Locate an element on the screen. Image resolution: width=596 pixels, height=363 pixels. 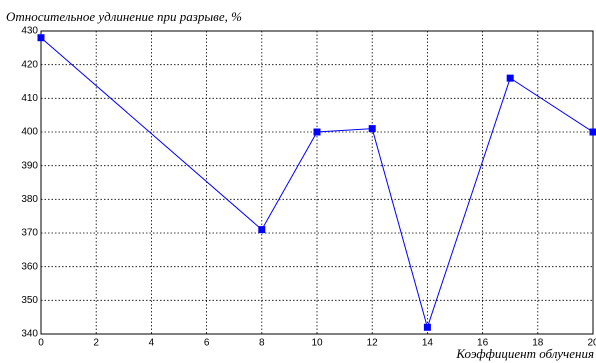
y-tick-label: 420 is located at coordinates (29, 64).